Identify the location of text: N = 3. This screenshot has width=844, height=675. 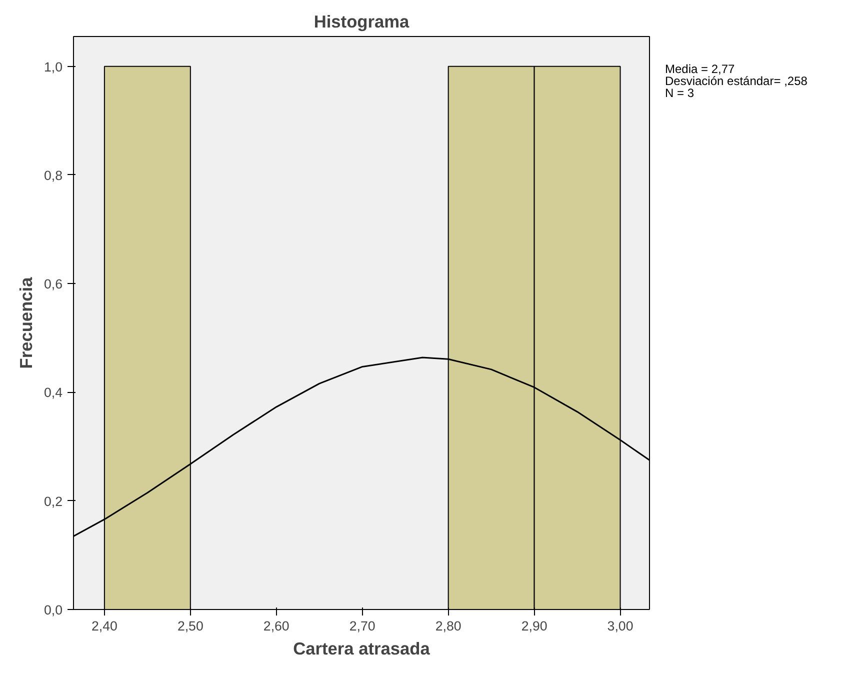
(679, 93).